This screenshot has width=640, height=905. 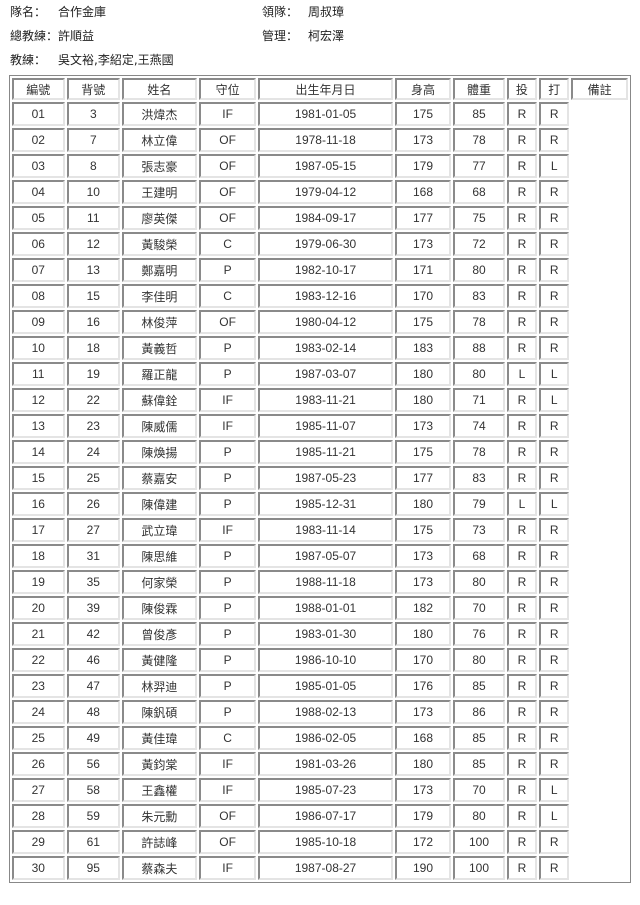 What do you see at coordinates (159, 348) in the screenshot?
I see `cell-name: 黃義哲` at bounding box center [159, 348].